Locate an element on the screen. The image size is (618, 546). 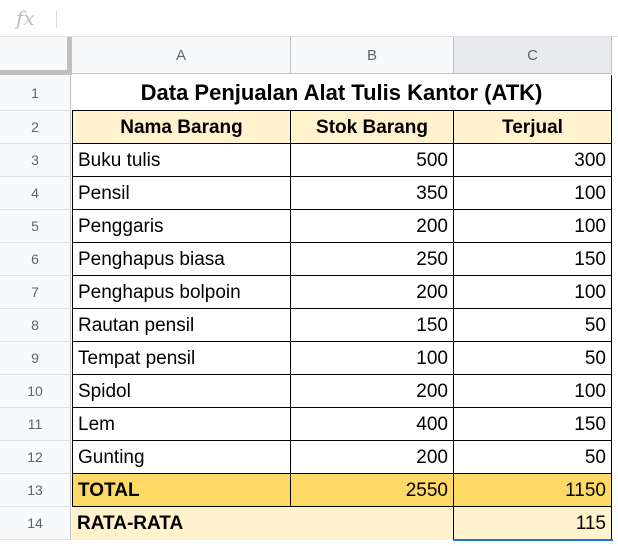
item-name-cell: Gunting is located at coordinates (181, 457).